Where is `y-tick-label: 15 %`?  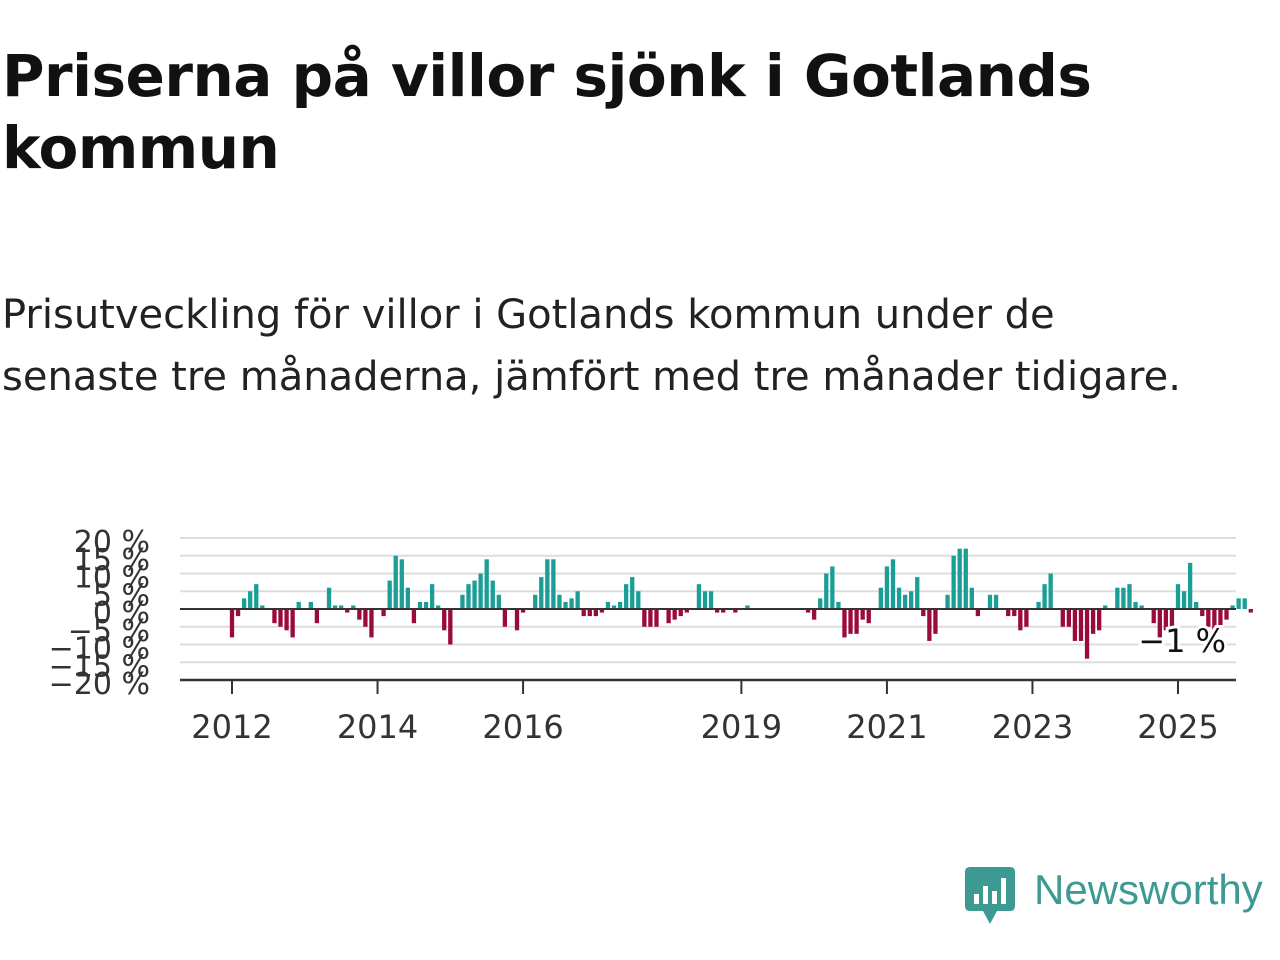
y-tick-label: 15 % is located at coordinates (112, 560).